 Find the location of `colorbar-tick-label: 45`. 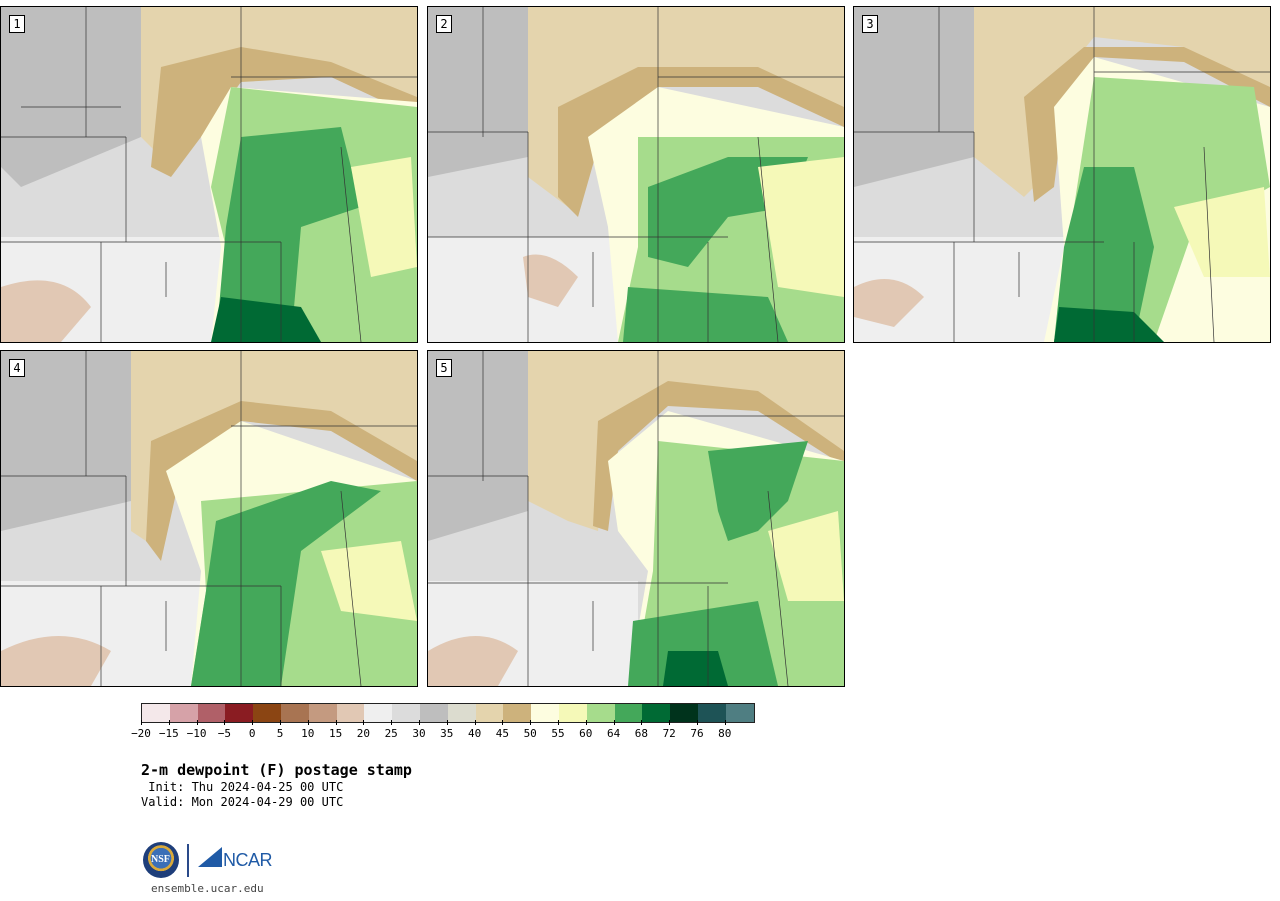

colorbar-tick-label: 45 is located at coordinates (502, 733).